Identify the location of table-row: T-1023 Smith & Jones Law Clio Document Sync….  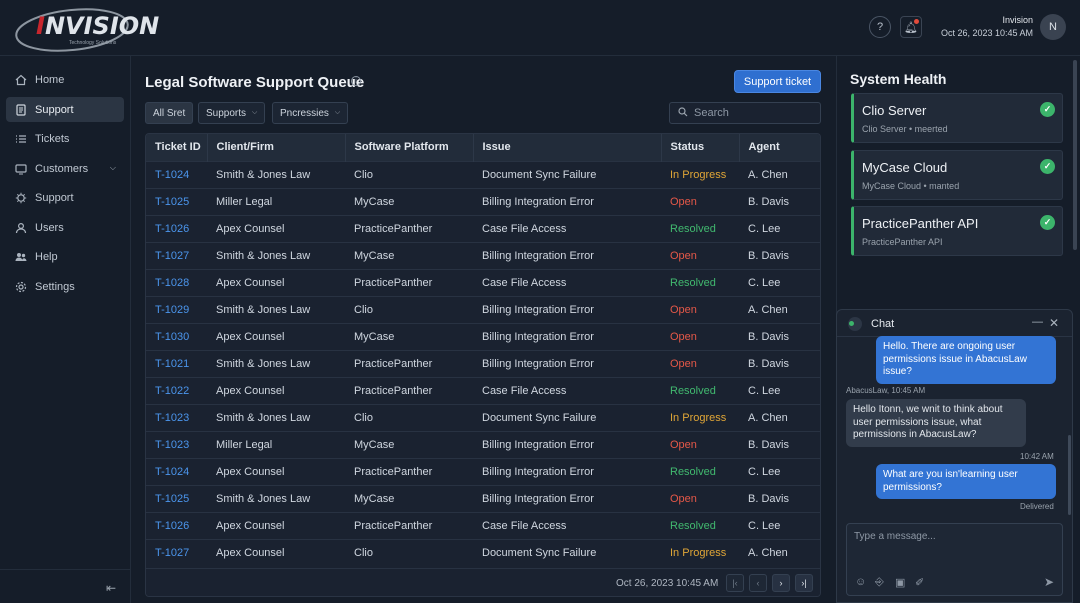
(483, 417).